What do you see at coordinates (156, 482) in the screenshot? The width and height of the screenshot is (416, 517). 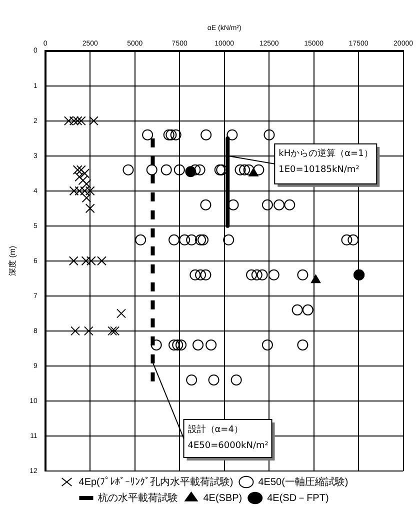 I see `legend-label: 4Ep(ﾌﾟﾚﾎﾞｰﾘﾝｸﾞ孔内水平載荷試験)` at bounding box center [156, 482].